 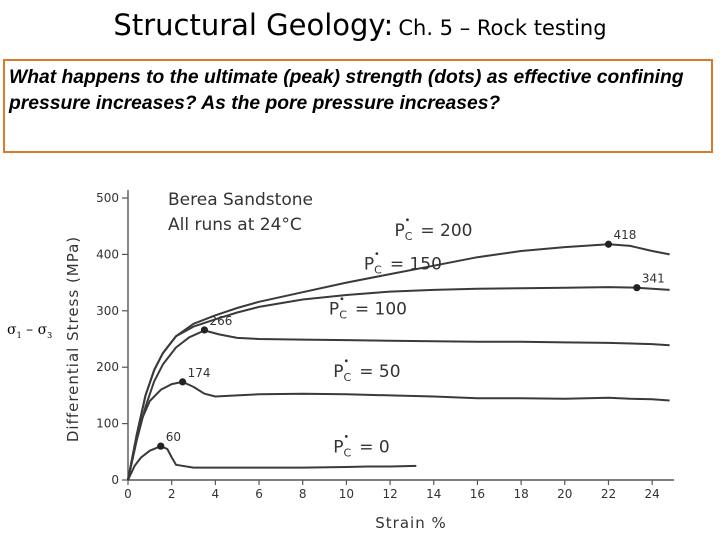 What do you see at coordinates (235, 225) in the screenshot?
I see `chart-title-line-2: All runs at 24°C` at bounding box center [235, 225].